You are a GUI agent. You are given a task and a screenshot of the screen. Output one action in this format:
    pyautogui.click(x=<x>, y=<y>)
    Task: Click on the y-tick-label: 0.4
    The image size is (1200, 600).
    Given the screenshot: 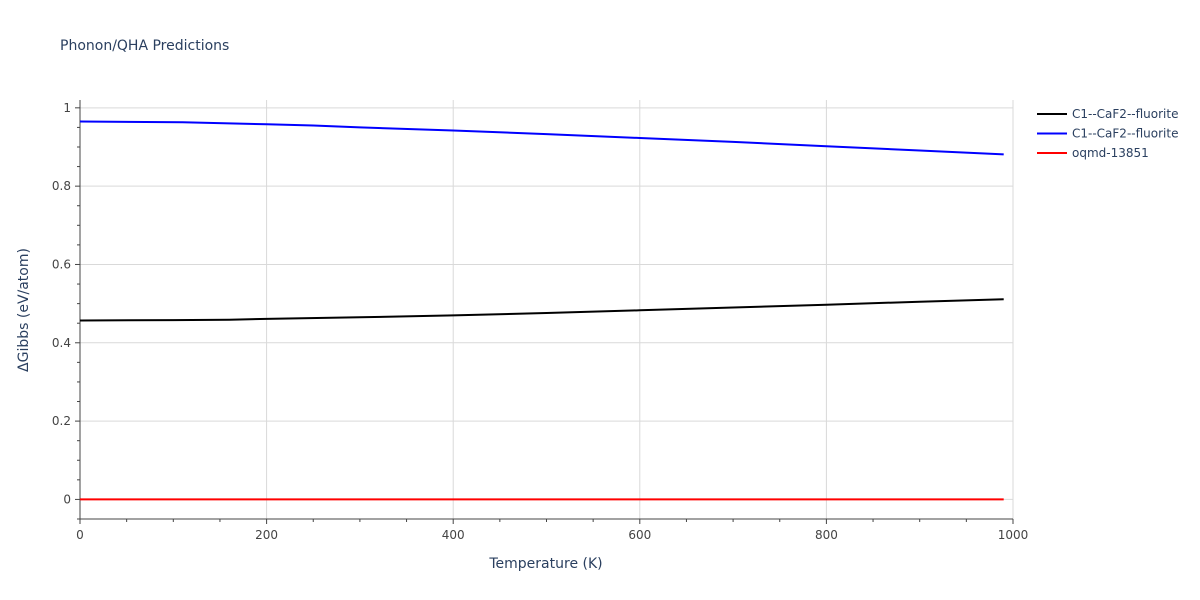 What is the action you would take?
    pyautogui.click(x=61, y=343)
    